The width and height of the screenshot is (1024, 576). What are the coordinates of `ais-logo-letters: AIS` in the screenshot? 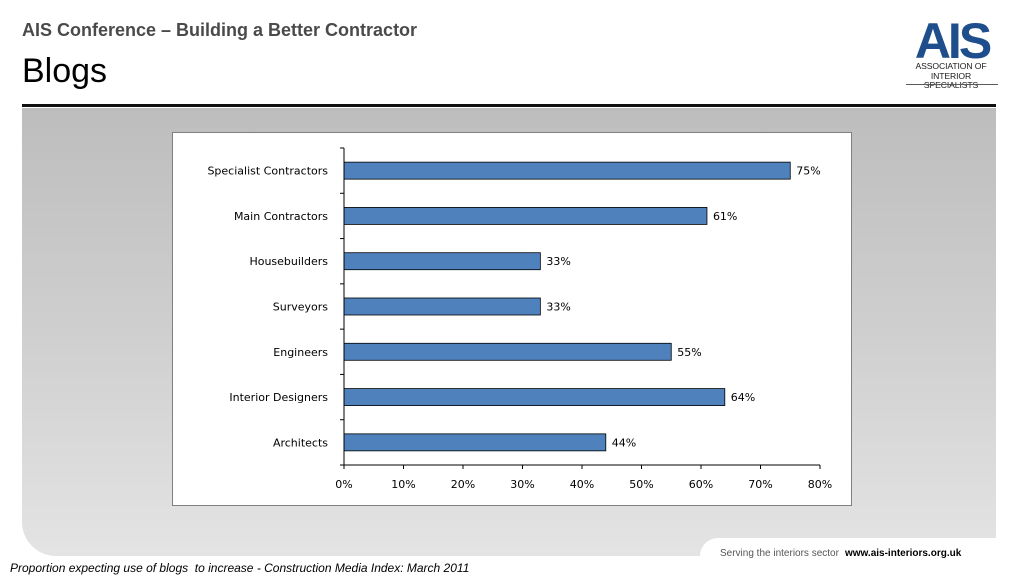 It's located at (953, 39).